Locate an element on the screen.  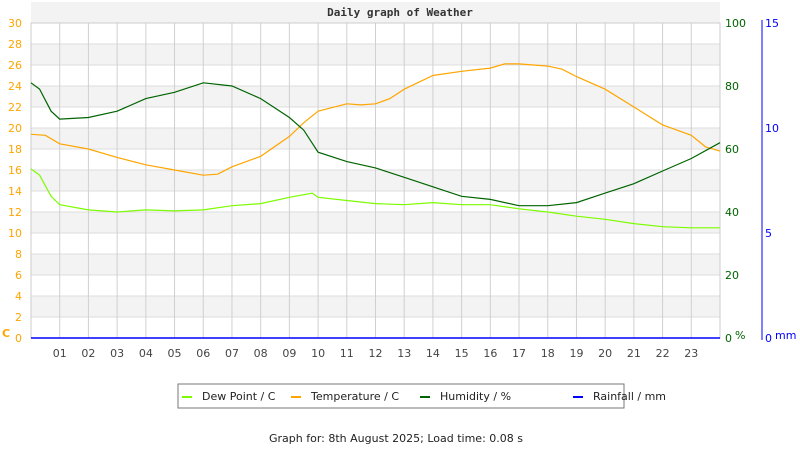
left-unit-label: C is located at coordinates (6, 333).